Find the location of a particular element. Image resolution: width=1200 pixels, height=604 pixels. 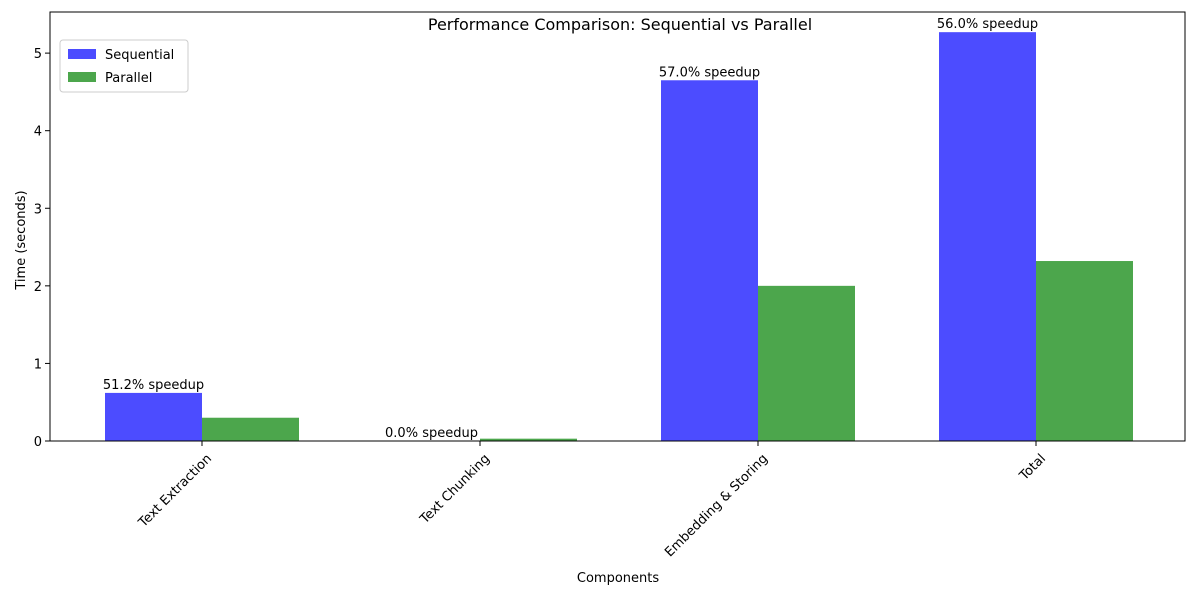

y-tick-label-0: 0 is located at coordinates (38, 442).